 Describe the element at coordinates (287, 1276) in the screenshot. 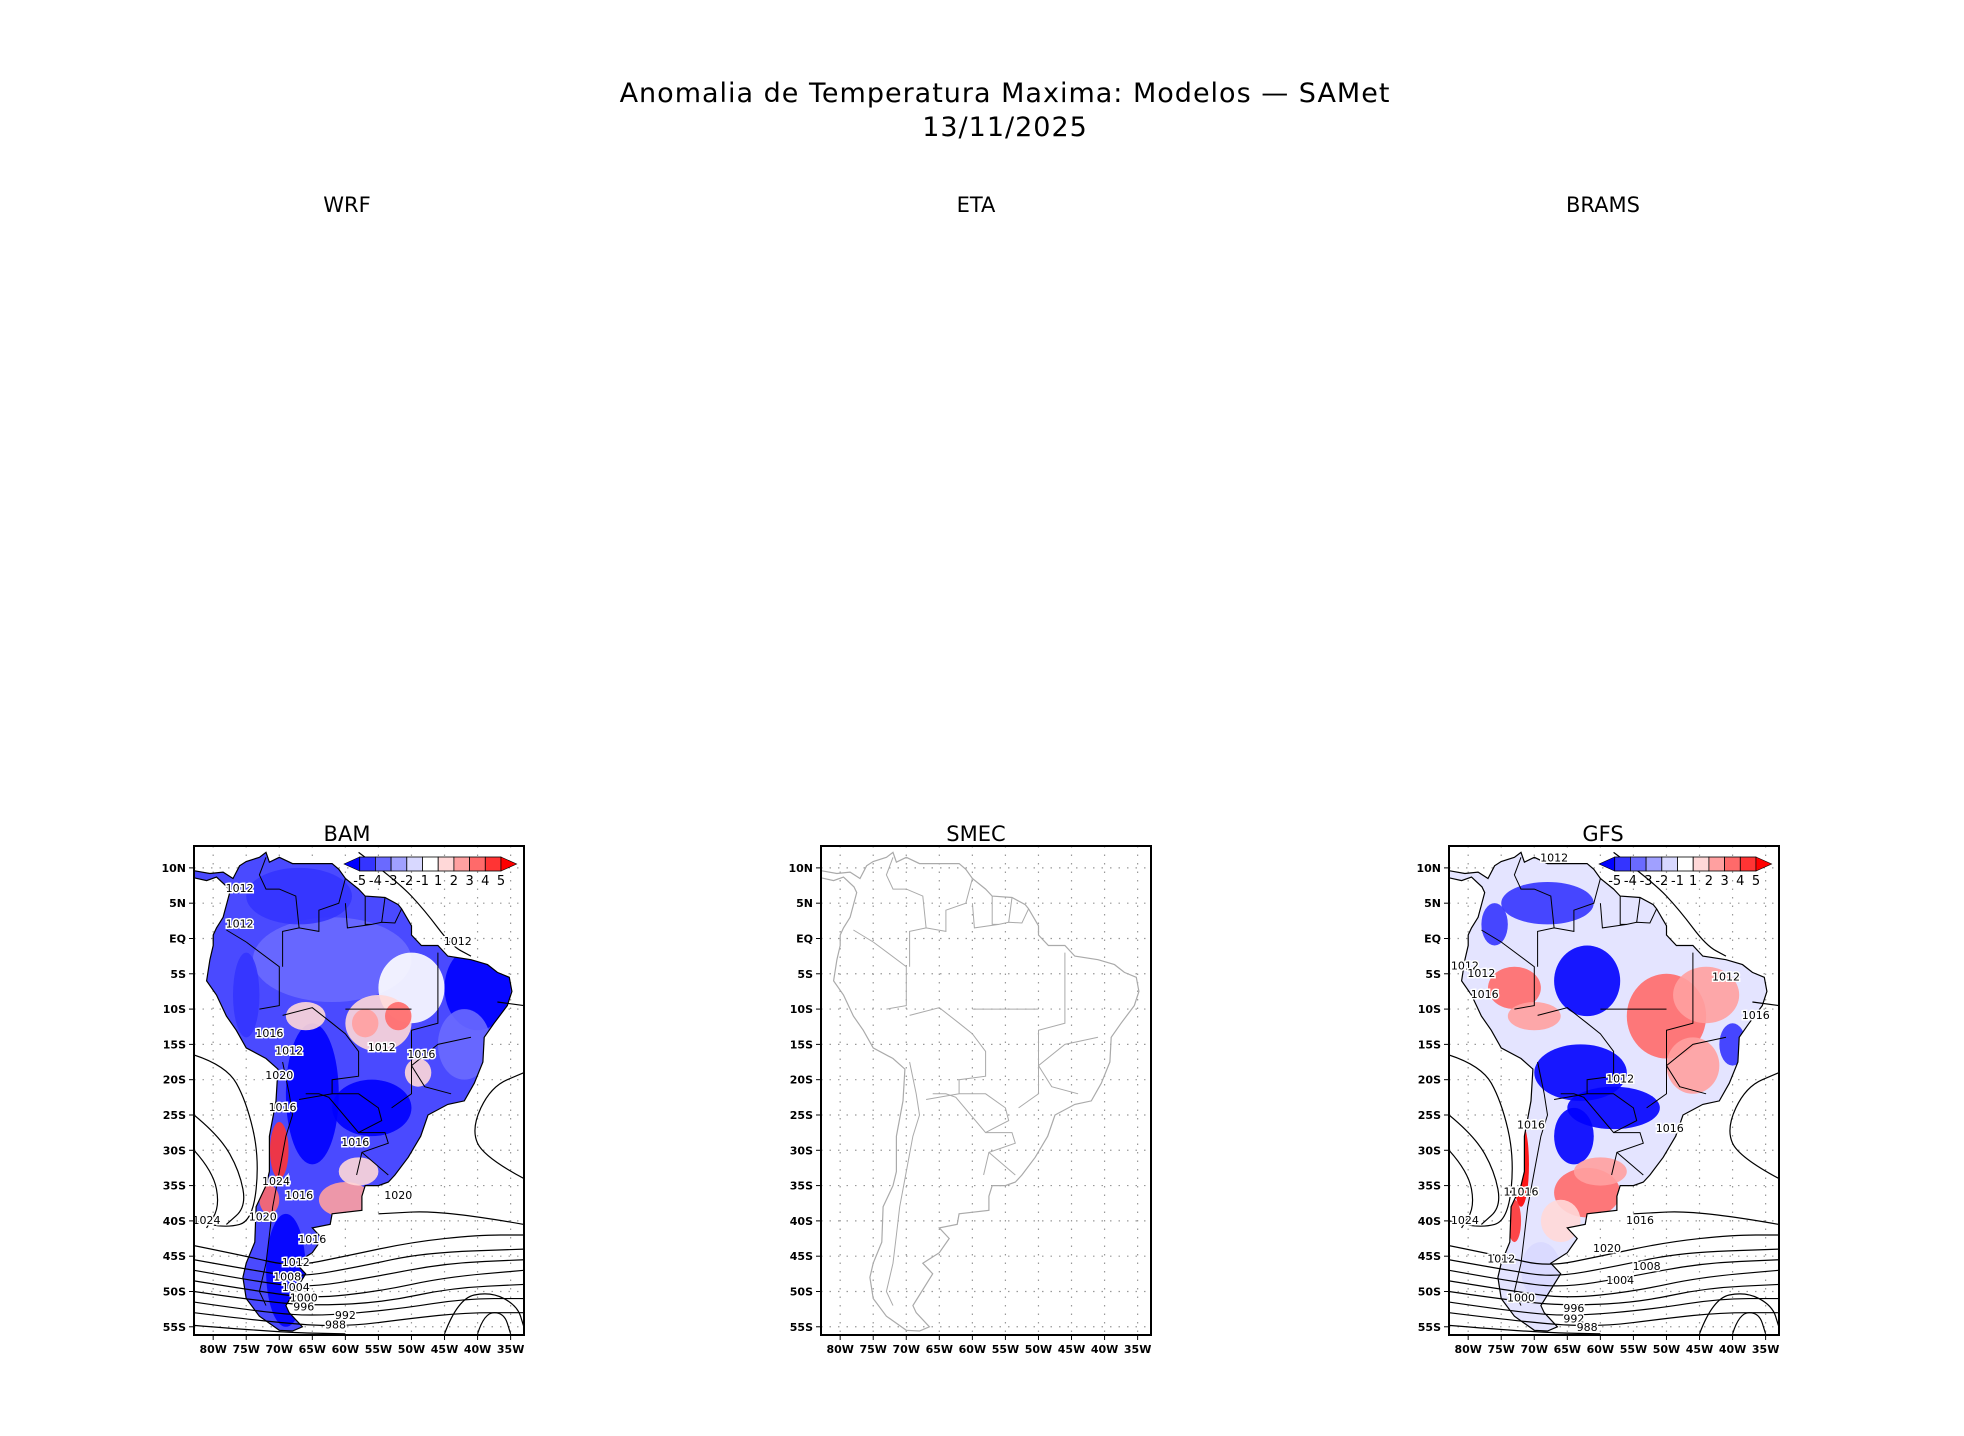

I see `isobar-label: 1008` at that location.